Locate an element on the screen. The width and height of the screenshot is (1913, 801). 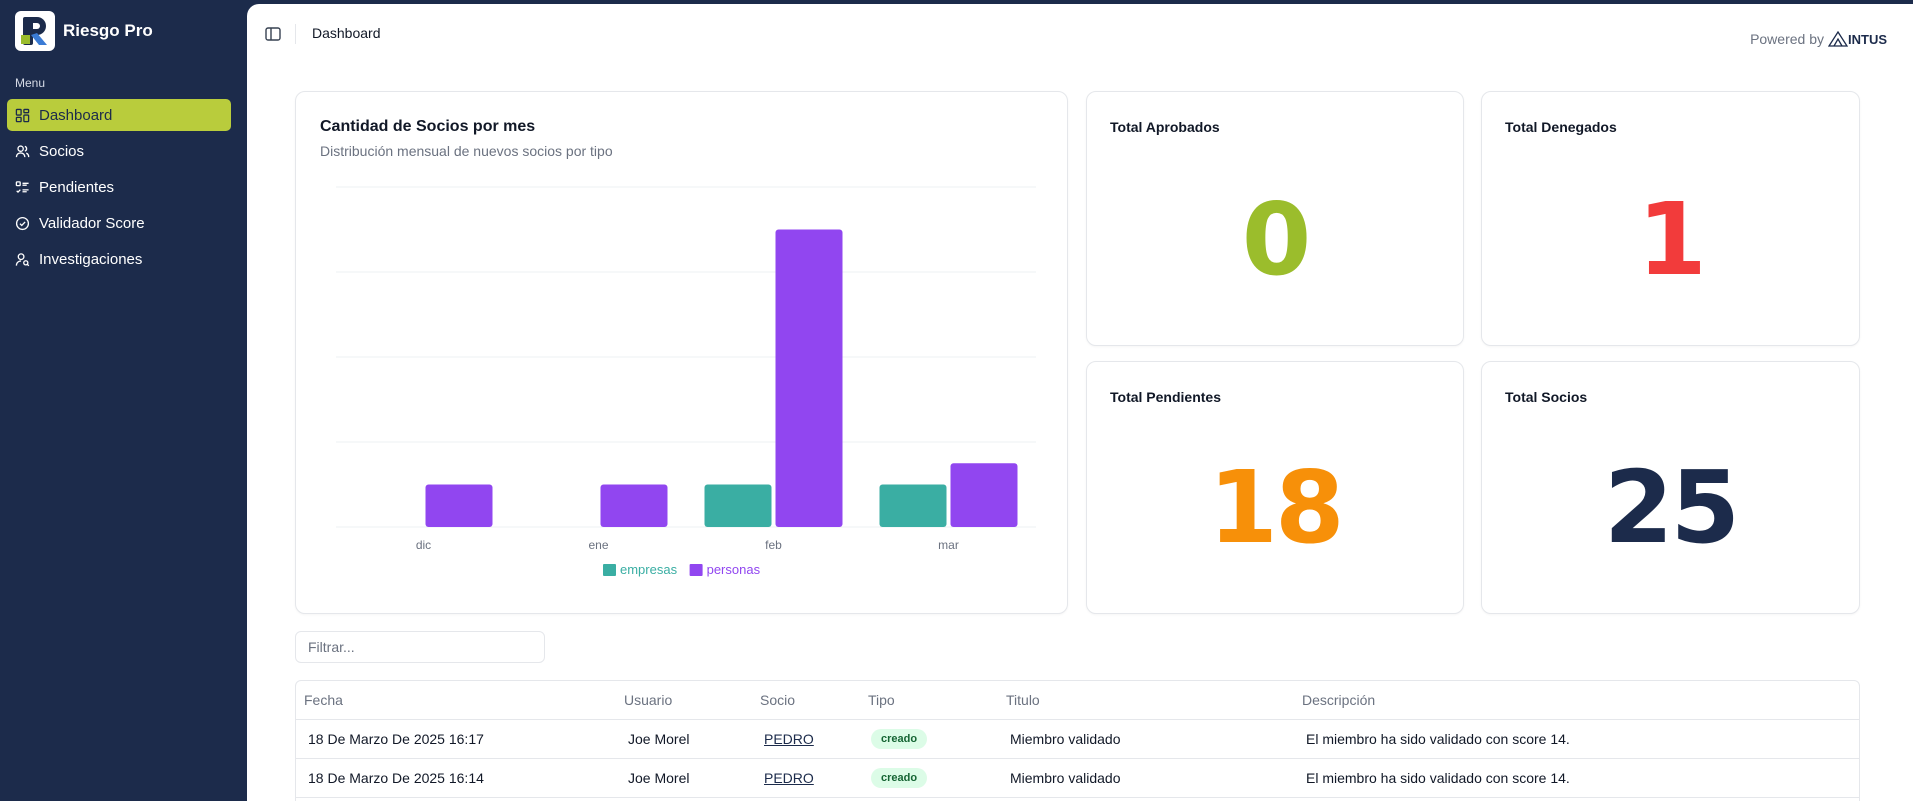
sidebar-item-dashboard: Dashboard is located at coordinates (119, 115).